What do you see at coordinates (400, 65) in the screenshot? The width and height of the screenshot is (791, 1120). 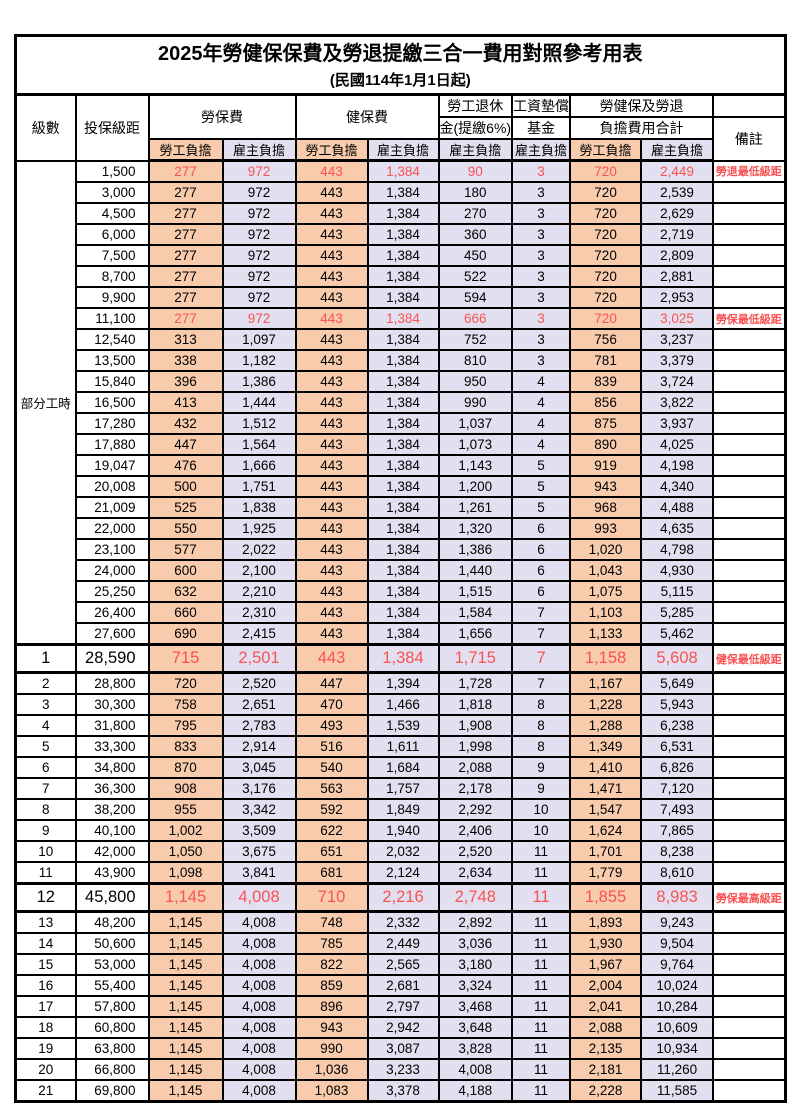 I see `title-row: 2025年勞健保保費及勞退提繳三合一費用對照參考用表 (民國114年1月1日起)` at bounding box center [400, 65].